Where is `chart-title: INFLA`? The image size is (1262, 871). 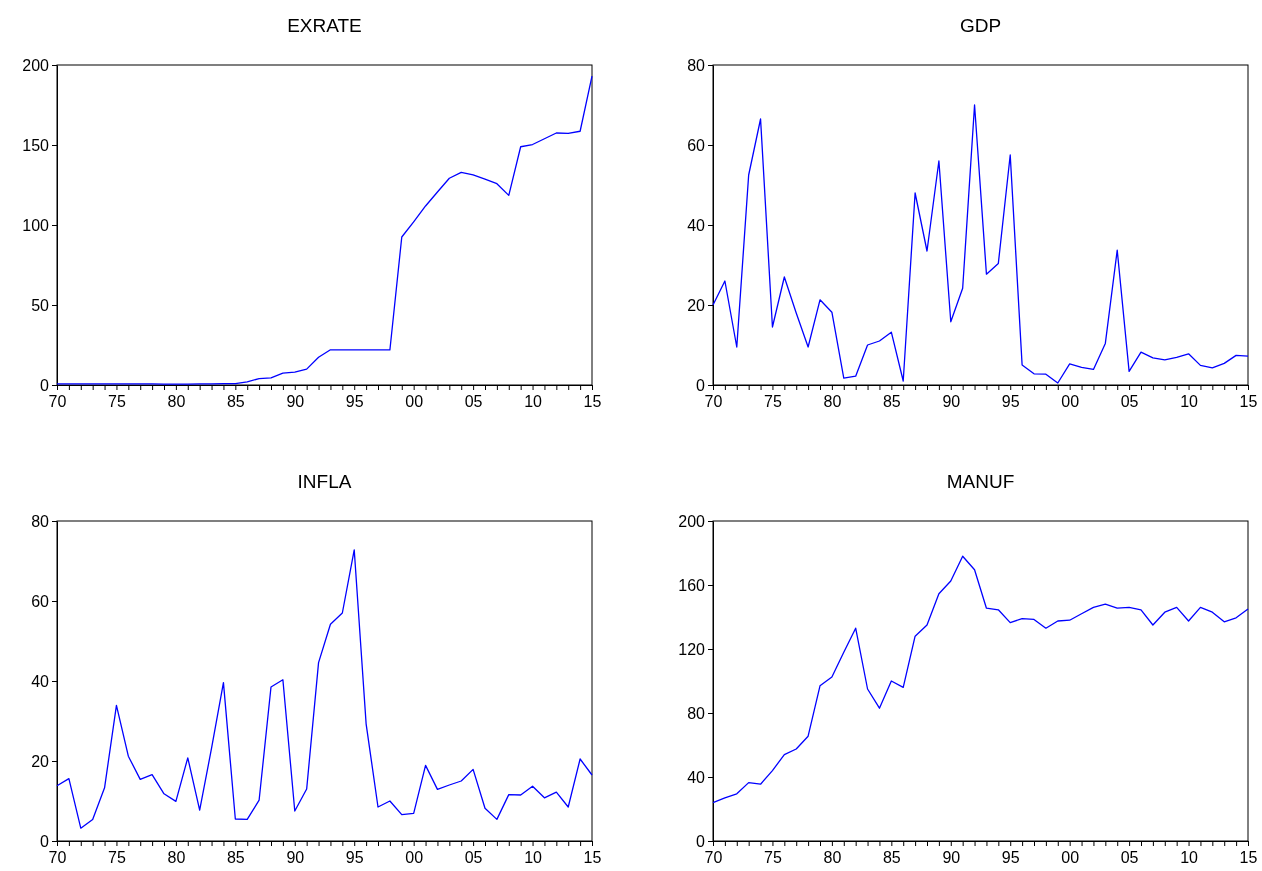 chart-title: INFLA is located at coordinates (324, 481).